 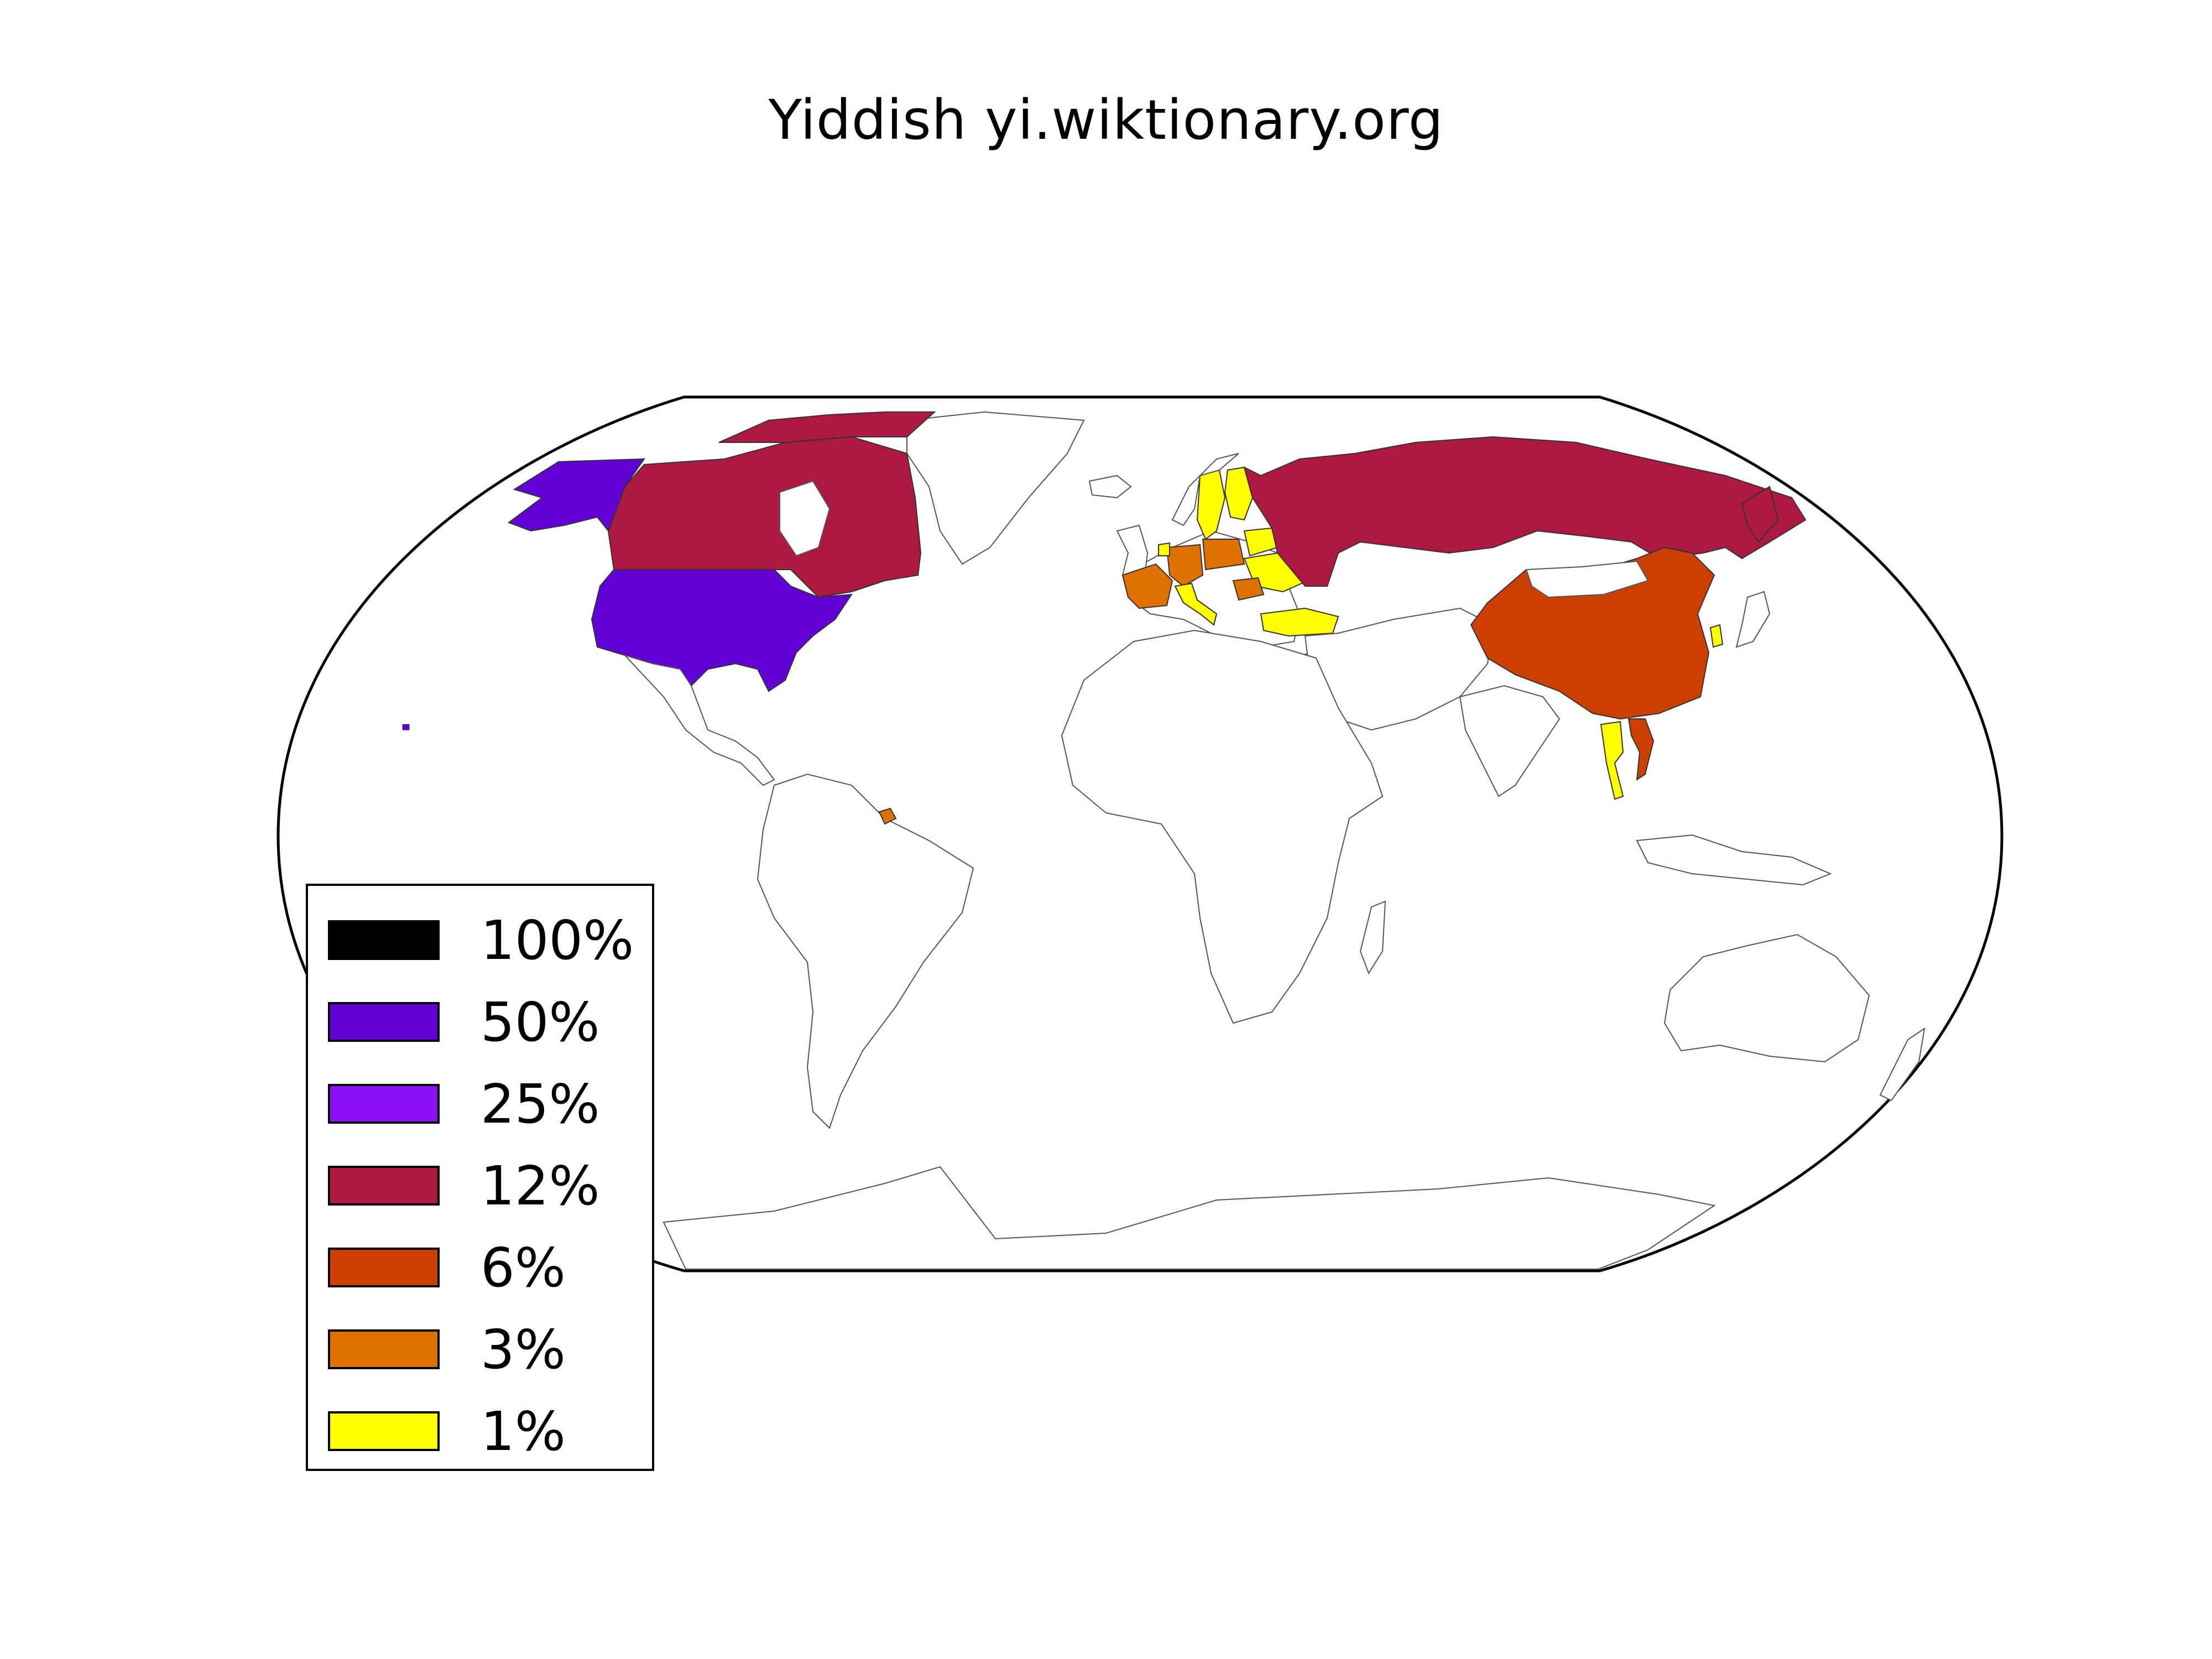 What do you see at coordinates (1185, 566) in the screenshot?
I see `region-germany` at bounding box center [1185, 566].